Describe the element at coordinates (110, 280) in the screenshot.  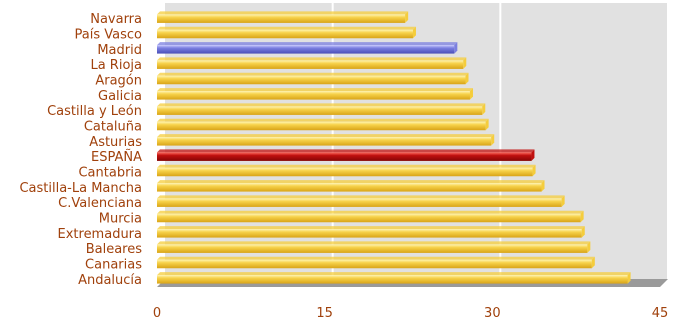
I see `category-label: Andalucía` at that location.